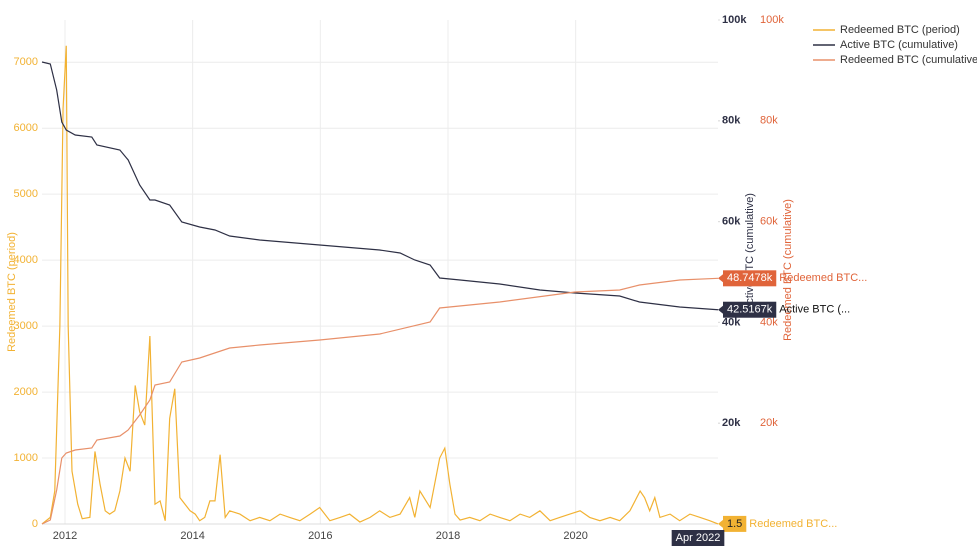 This screenshot has width=977, height=552. I want to click on x-hover-label: Apr 2022, so click(698, 538).